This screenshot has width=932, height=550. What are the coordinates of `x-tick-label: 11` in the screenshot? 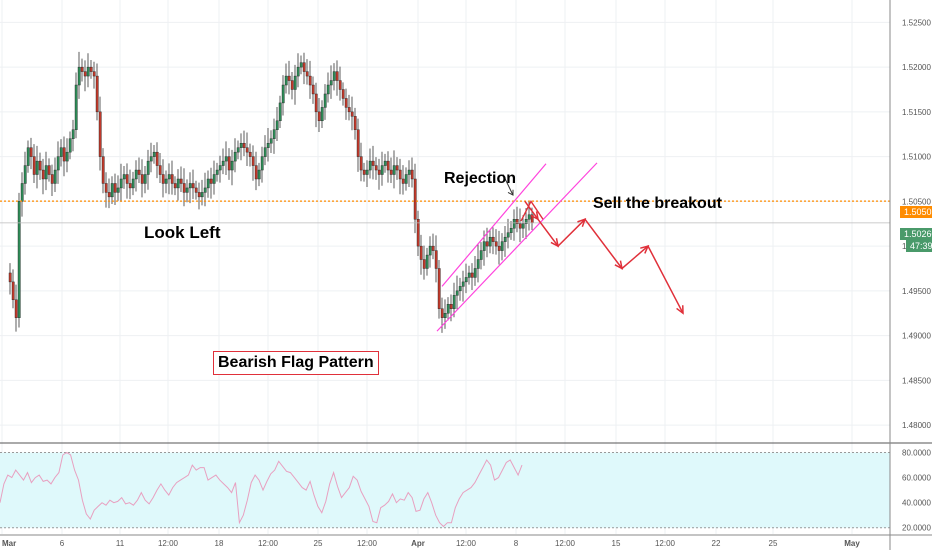 It's located at (120, 543).